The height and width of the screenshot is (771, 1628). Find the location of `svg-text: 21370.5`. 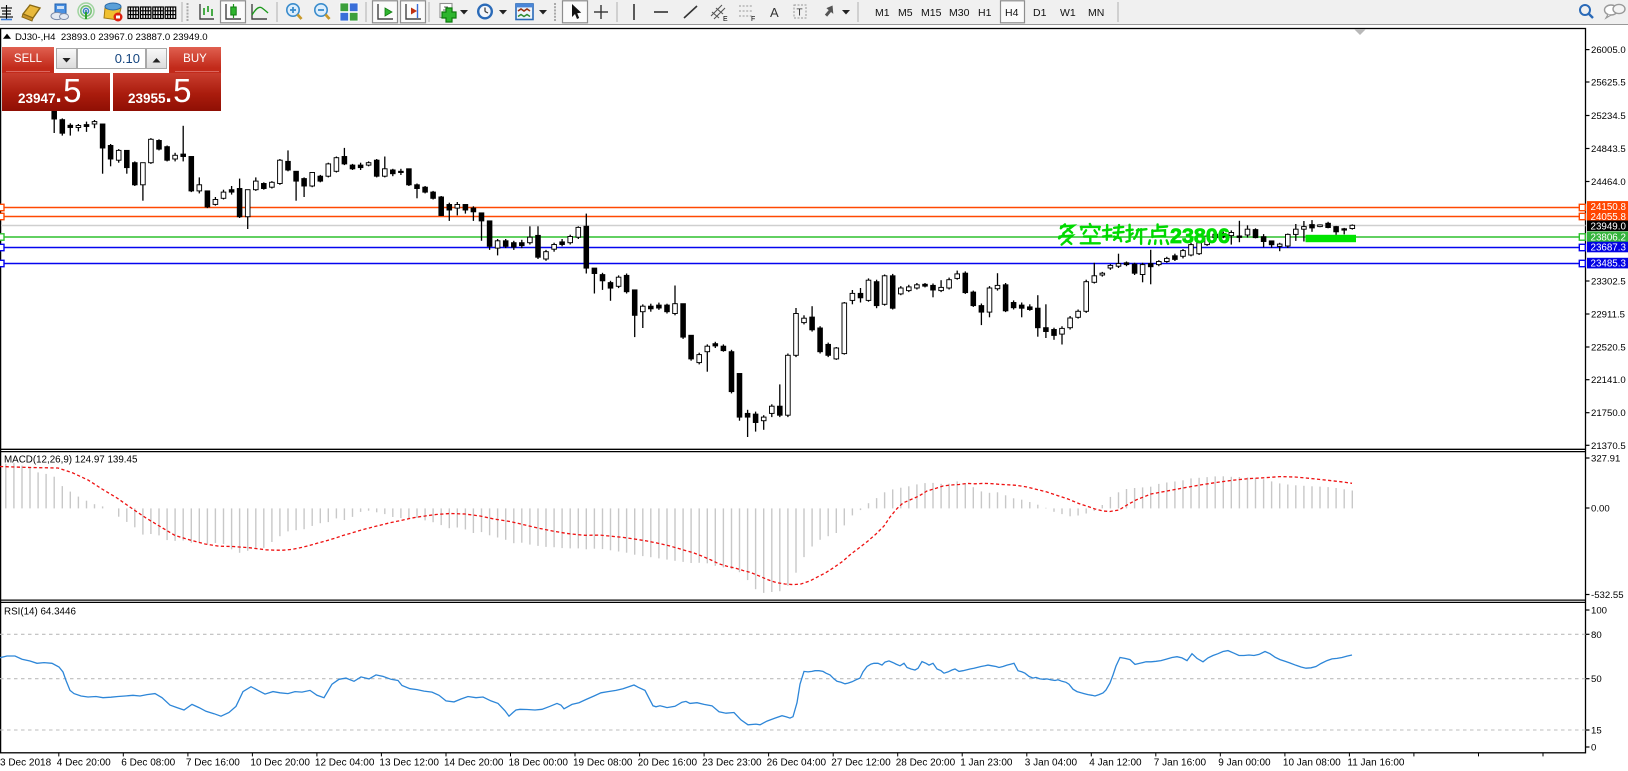

svg-text: 21370.5 is located at coordinates (1608, 446).